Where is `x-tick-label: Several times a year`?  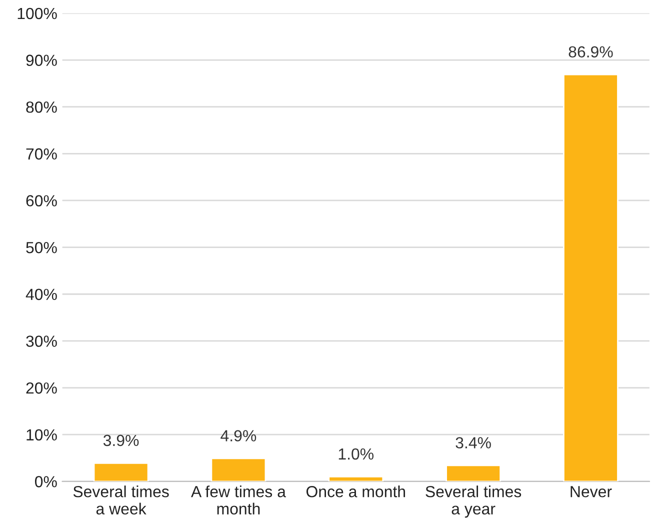 x-tick-label: Several times a year is located at coordinates (474, 502).